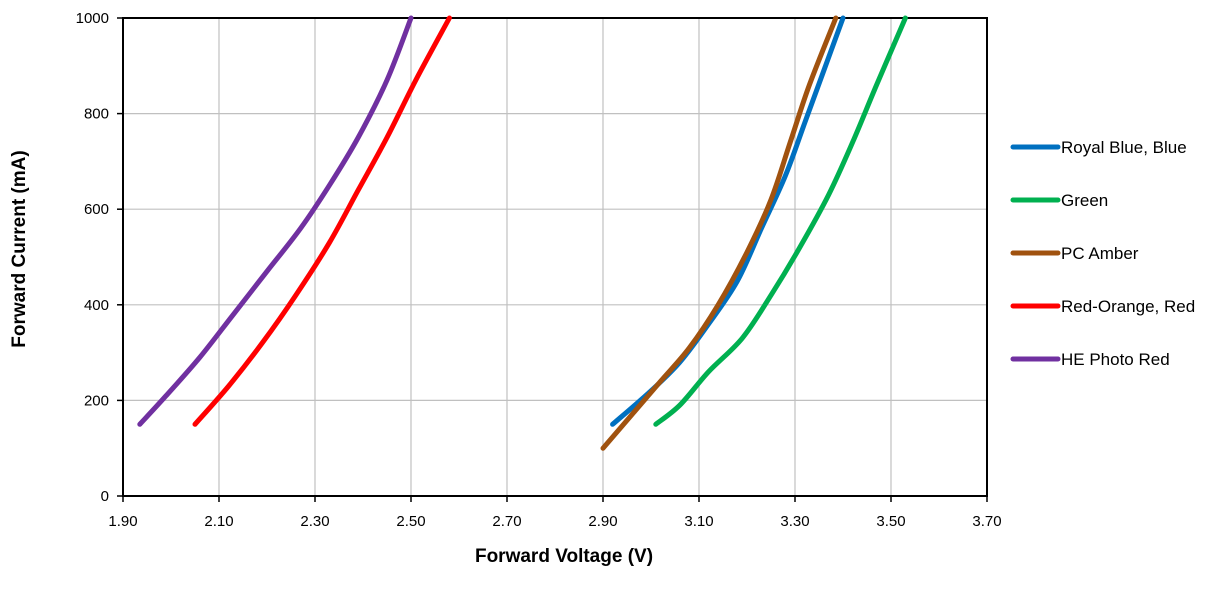 The image size is (1220, 597). What do you see at coordinates (96, 209) in the screenshot?
I see `y-tick-label: 600` at bounding box center [96, 209].